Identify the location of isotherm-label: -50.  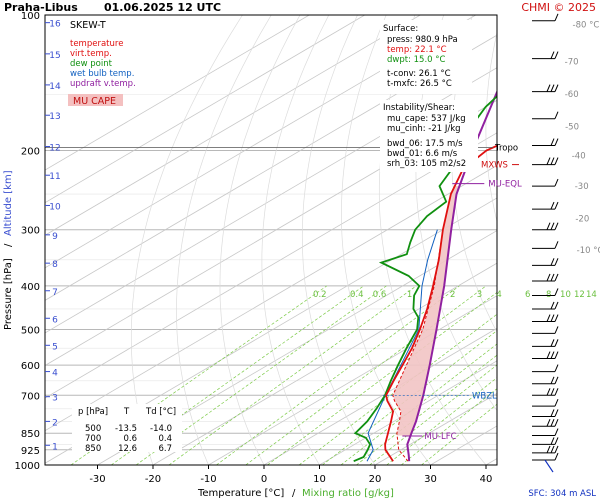
(572, 128).